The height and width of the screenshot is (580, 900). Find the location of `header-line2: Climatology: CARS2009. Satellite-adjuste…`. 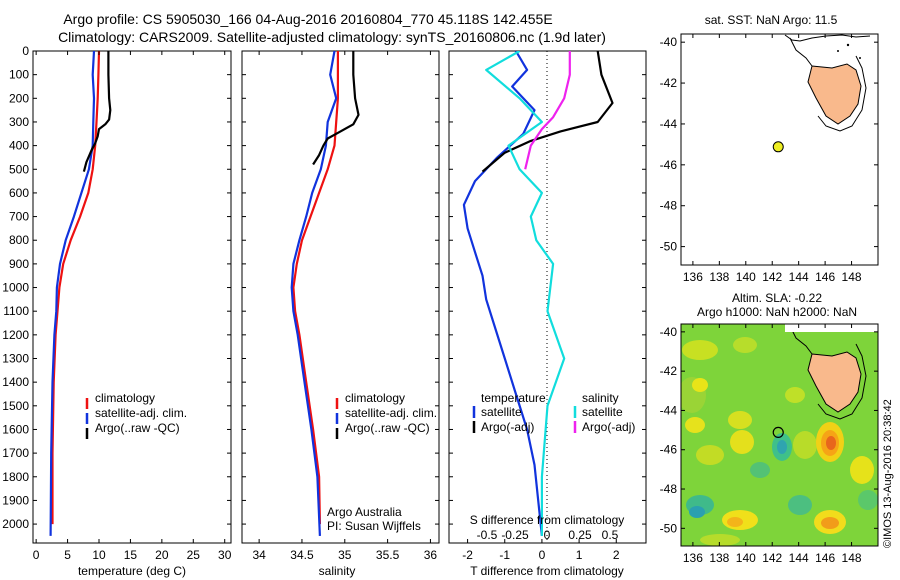

header-line2: Climatology: CARS2009. Satellite-adjuste… is located at coordinates (332, 37).